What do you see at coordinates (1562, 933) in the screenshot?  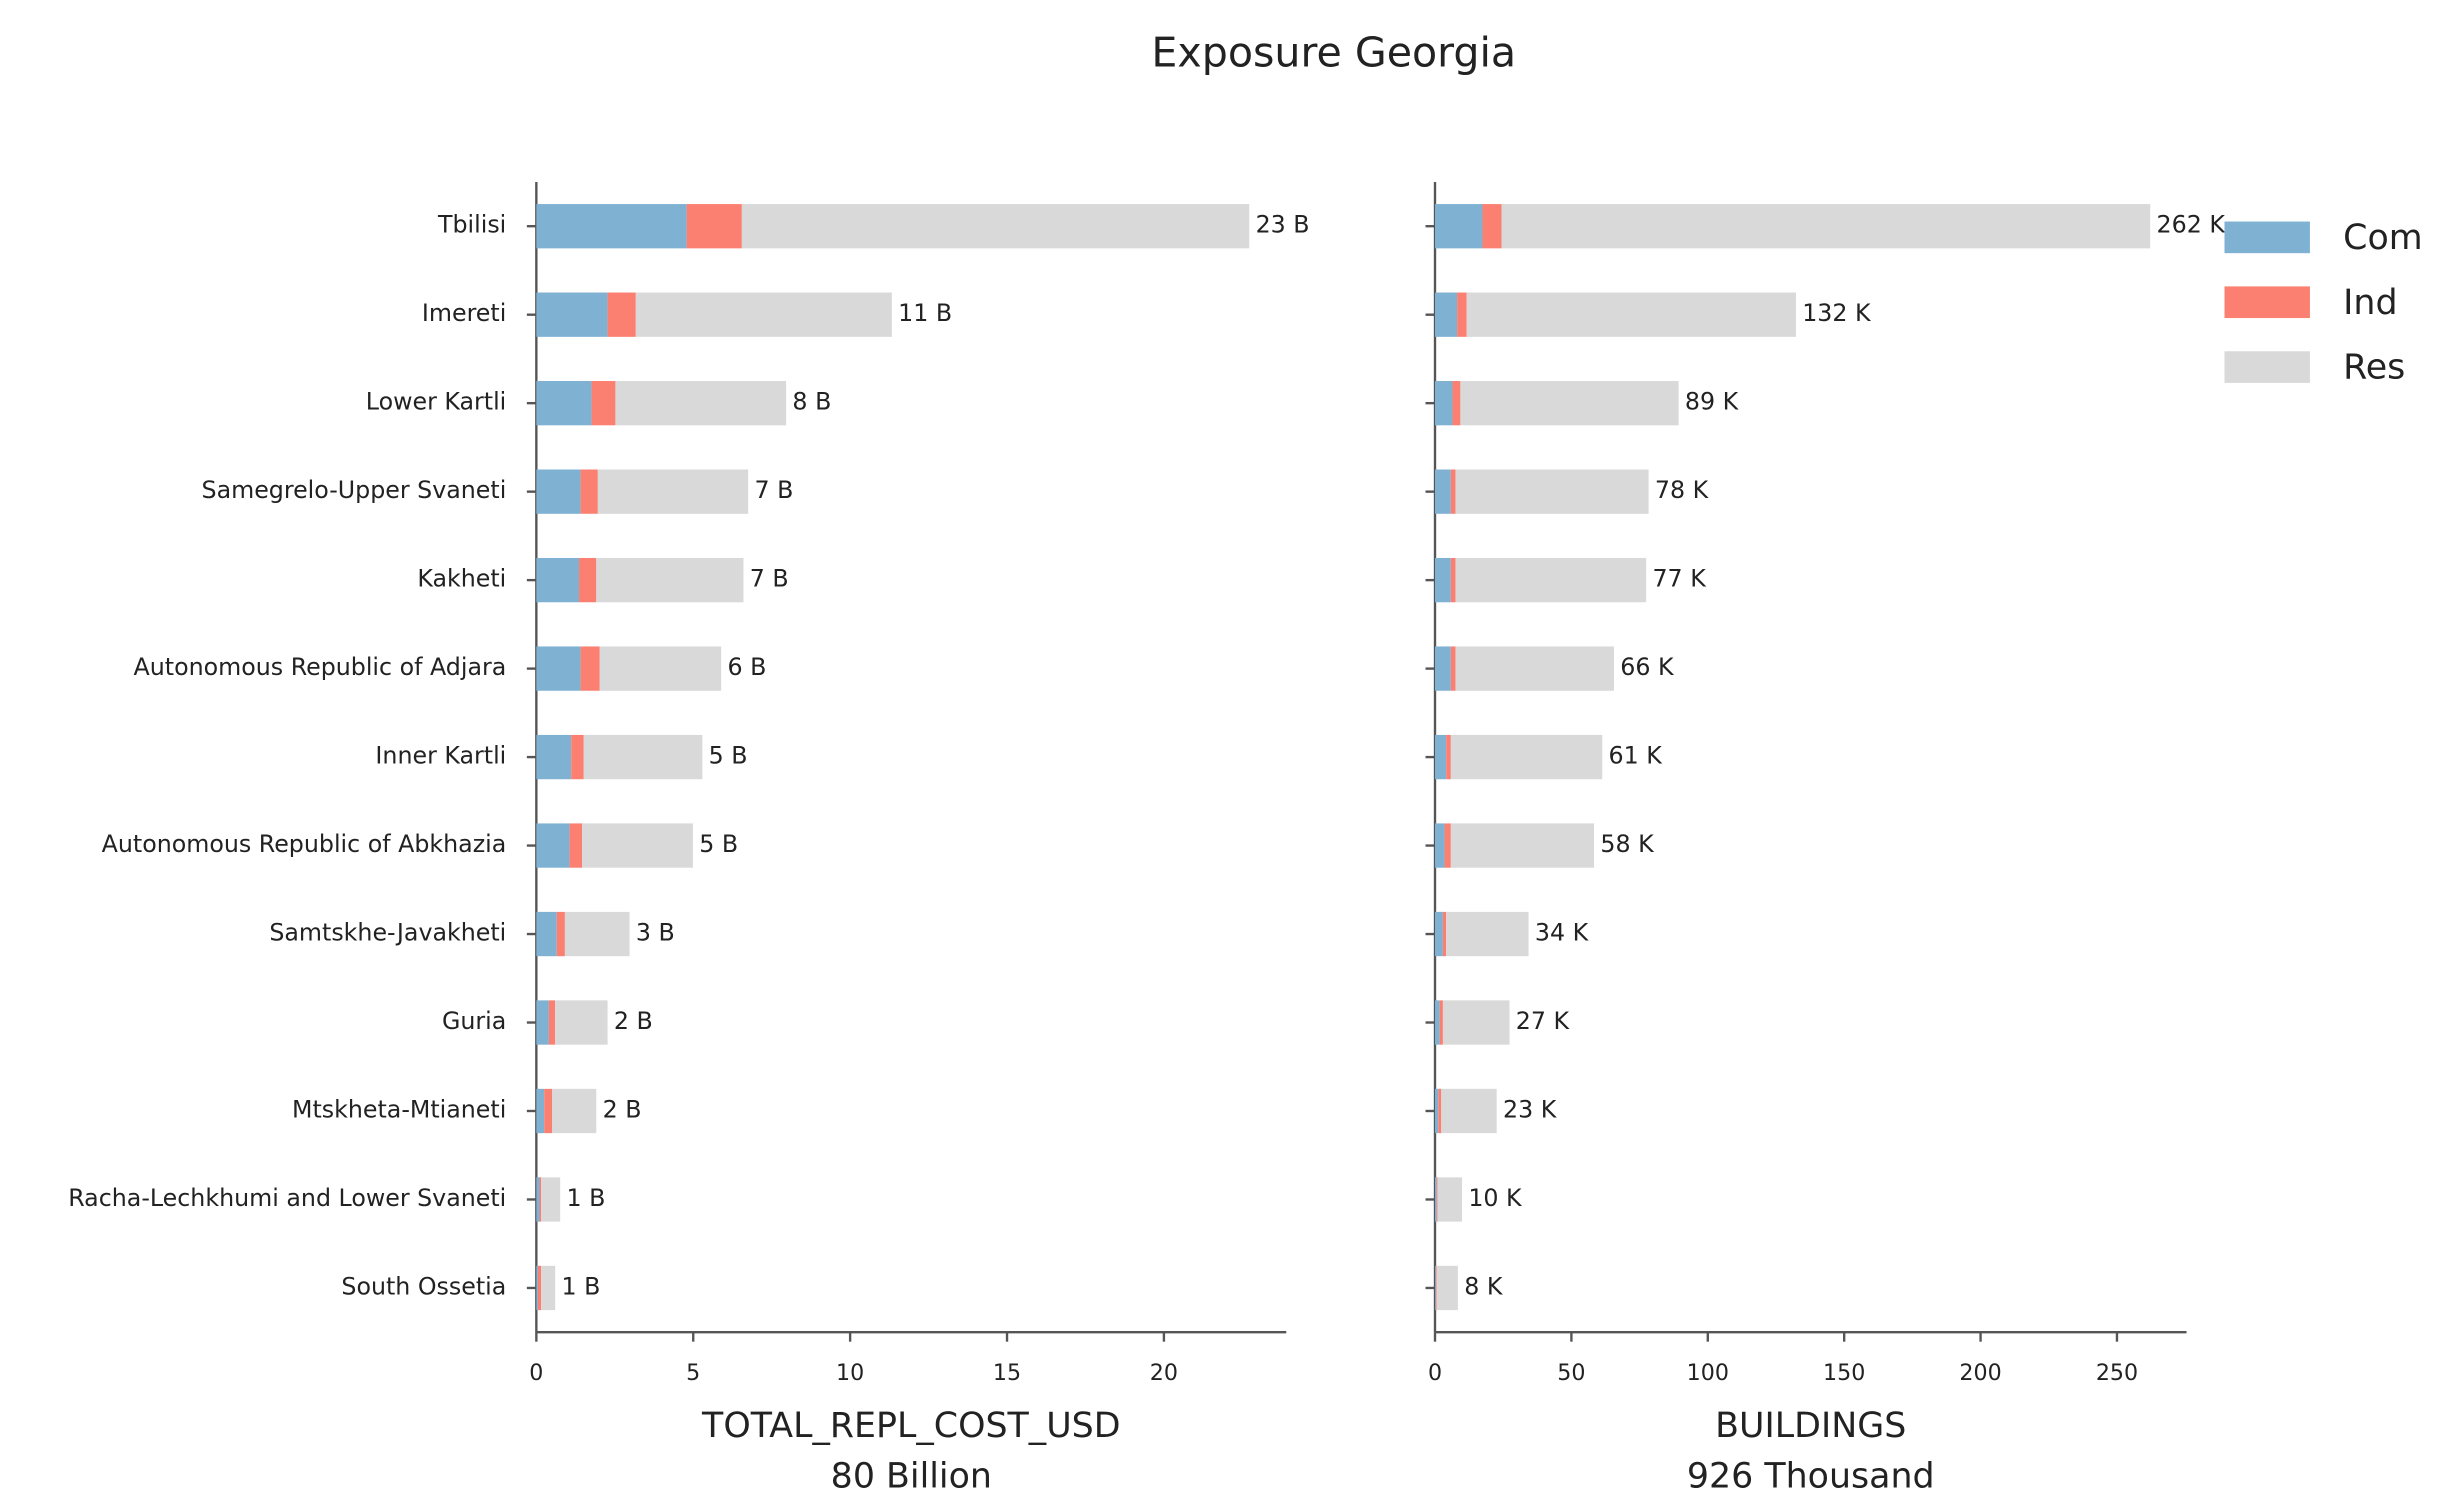 I see `total-label: 34 K` at bounding box center [1562, 933].